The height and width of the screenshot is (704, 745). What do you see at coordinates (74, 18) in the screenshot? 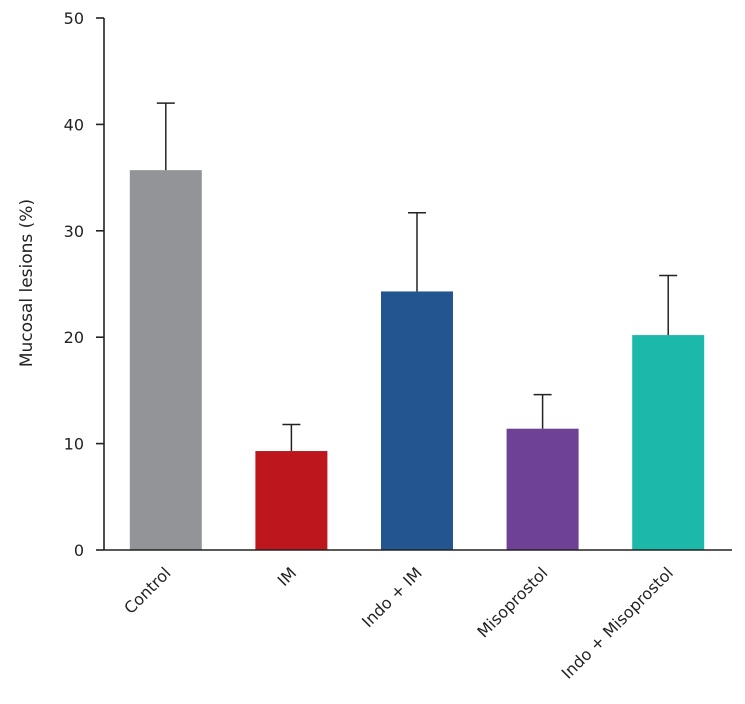
I see `y-tick-label: 50` at bounding box center [74, 18].